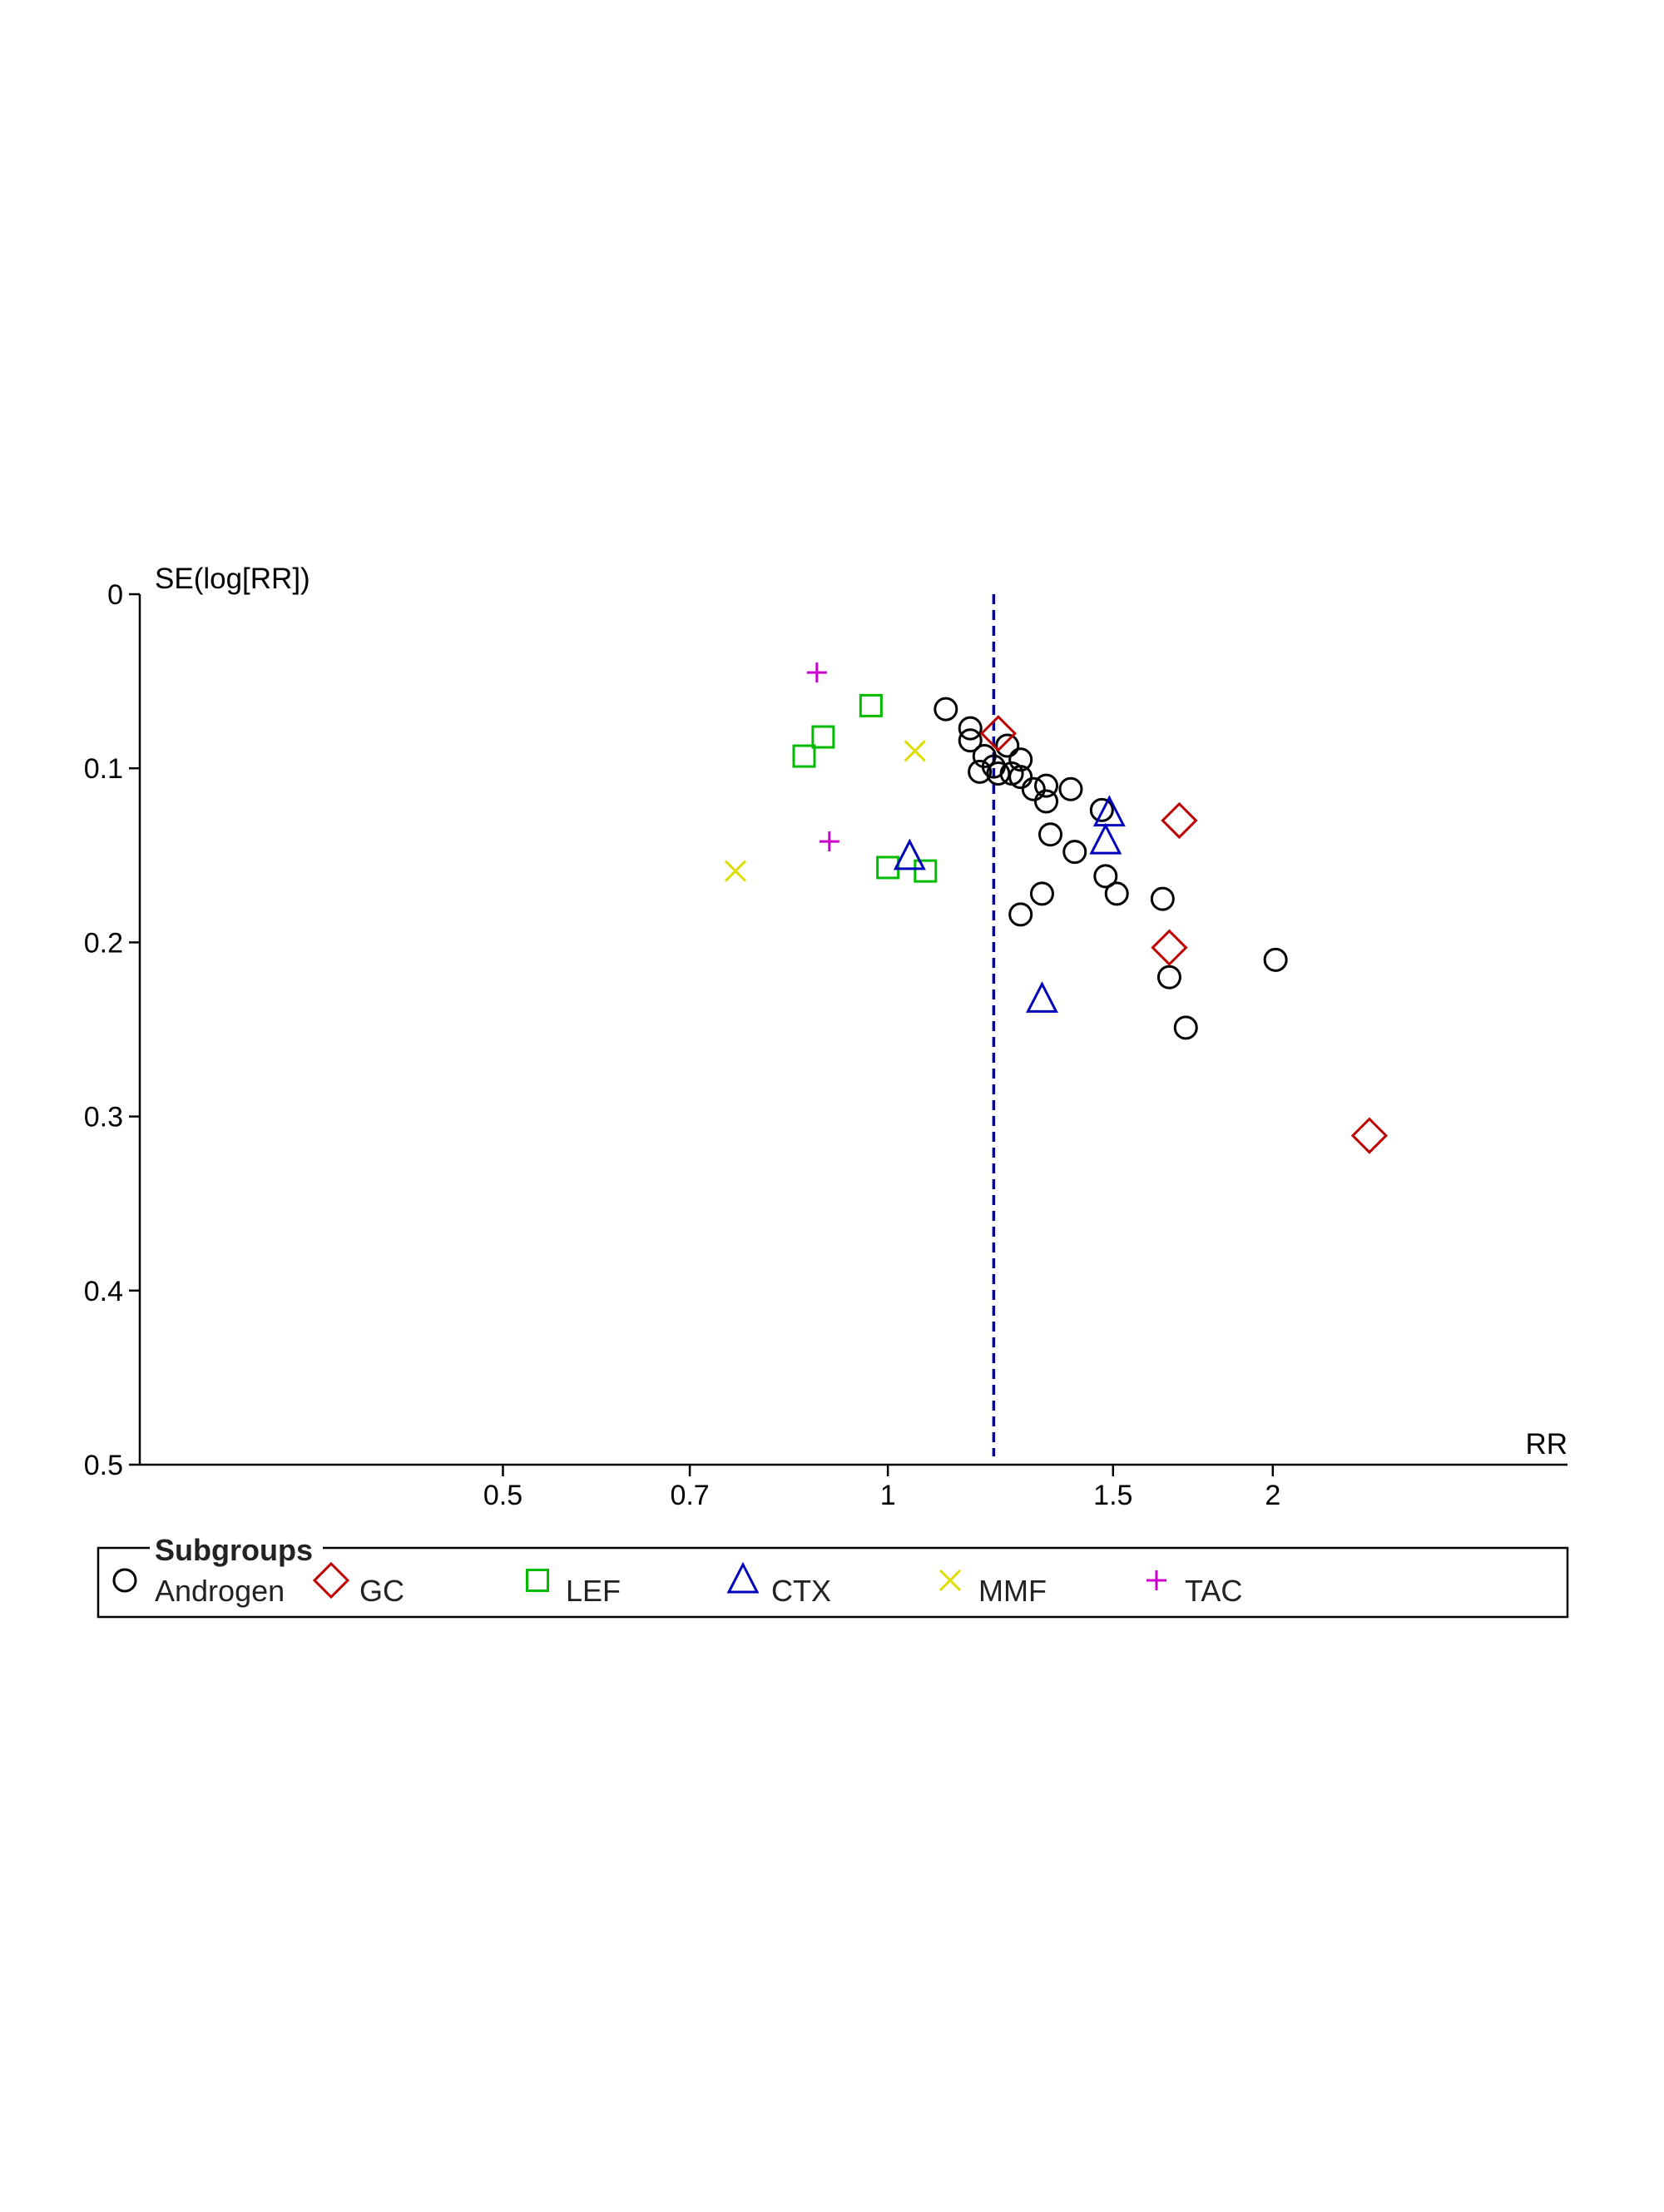 The width and height of the screenshot is (1664, 2212). What do you see at coordinates (103, 943) in the screenshot?
I see `y-tick-label: 0.2` at bounding box center [103, 943].